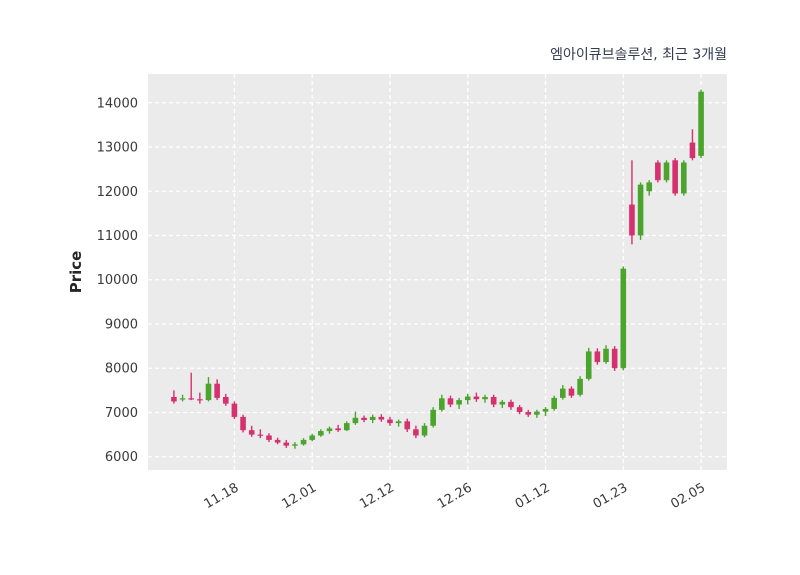 The image size is (800, 575). I want to click on y-tick-label: 11000, so click(117, 236).